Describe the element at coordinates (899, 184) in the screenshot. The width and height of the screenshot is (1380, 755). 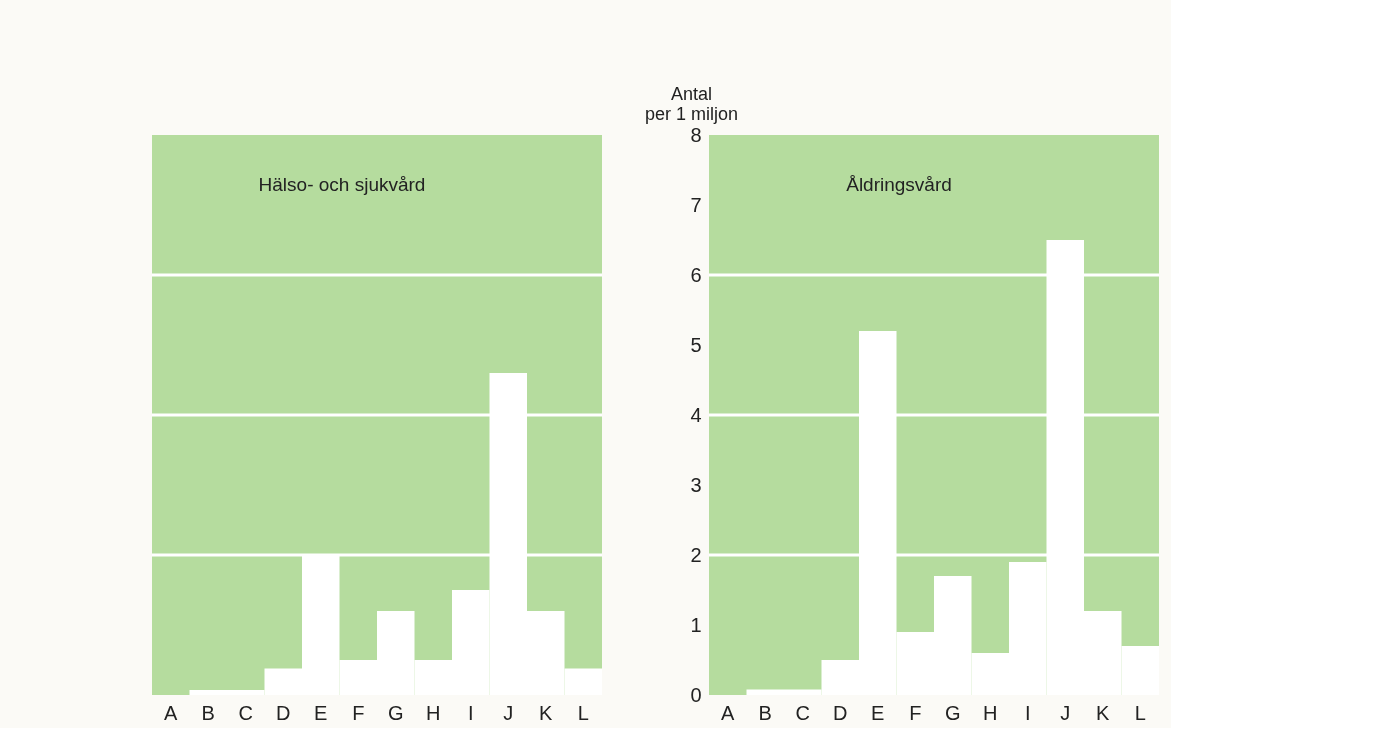
I see `text: Åldringsvård` at that location.